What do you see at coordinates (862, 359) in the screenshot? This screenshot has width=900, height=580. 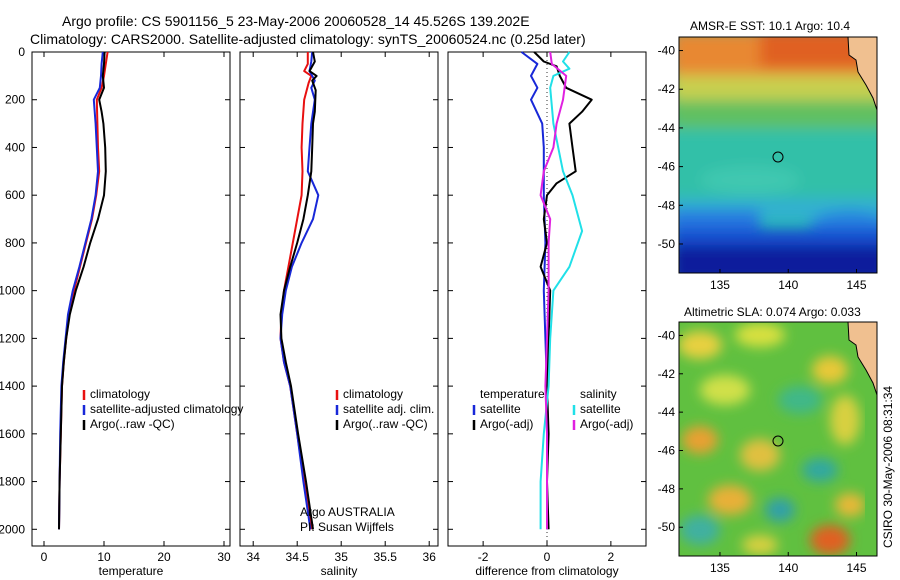 I see `sla-coastline` at bounding box center [862, 359].